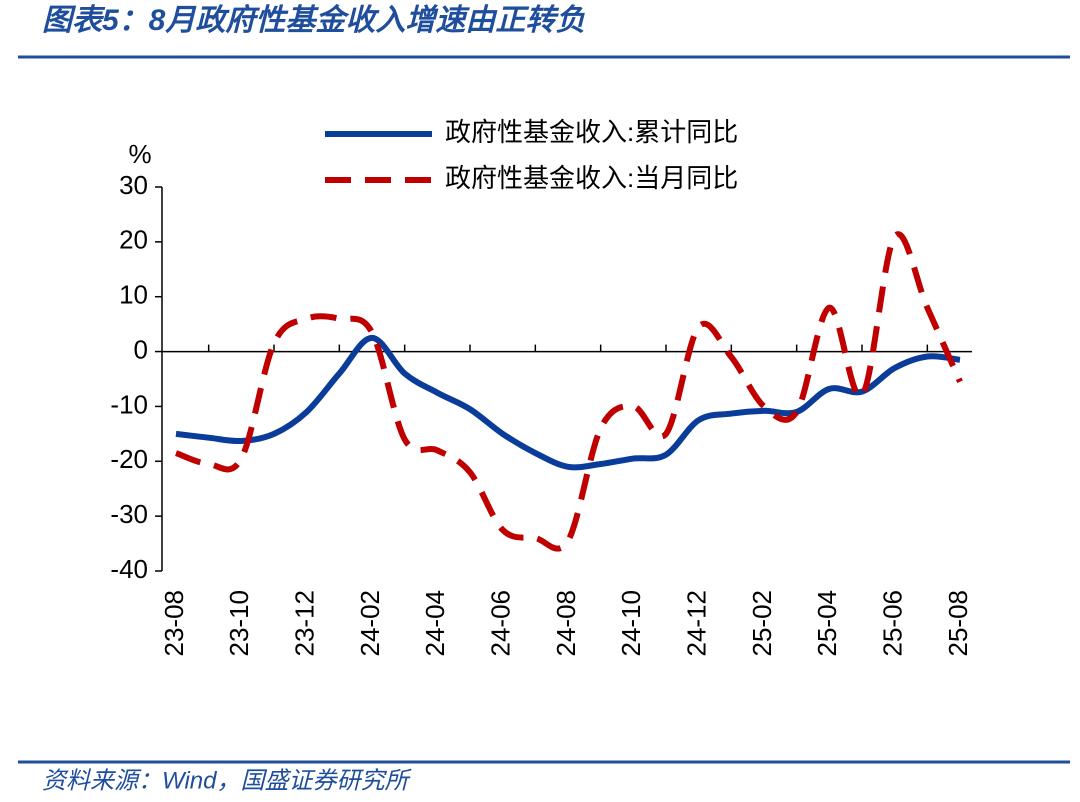 The height and width of the screenshot is (802, 1080). Describe the element at coordinates (591, 132) in the screenshot. I see `legend-label: 政府性基金收入:累计同比` at that location.